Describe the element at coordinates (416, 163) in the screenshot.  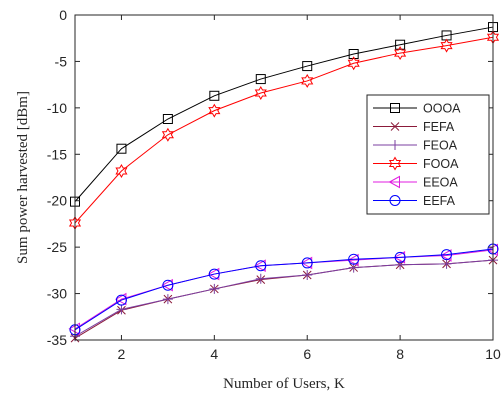
I see `legend-item-fooa: FOOA` at that location.